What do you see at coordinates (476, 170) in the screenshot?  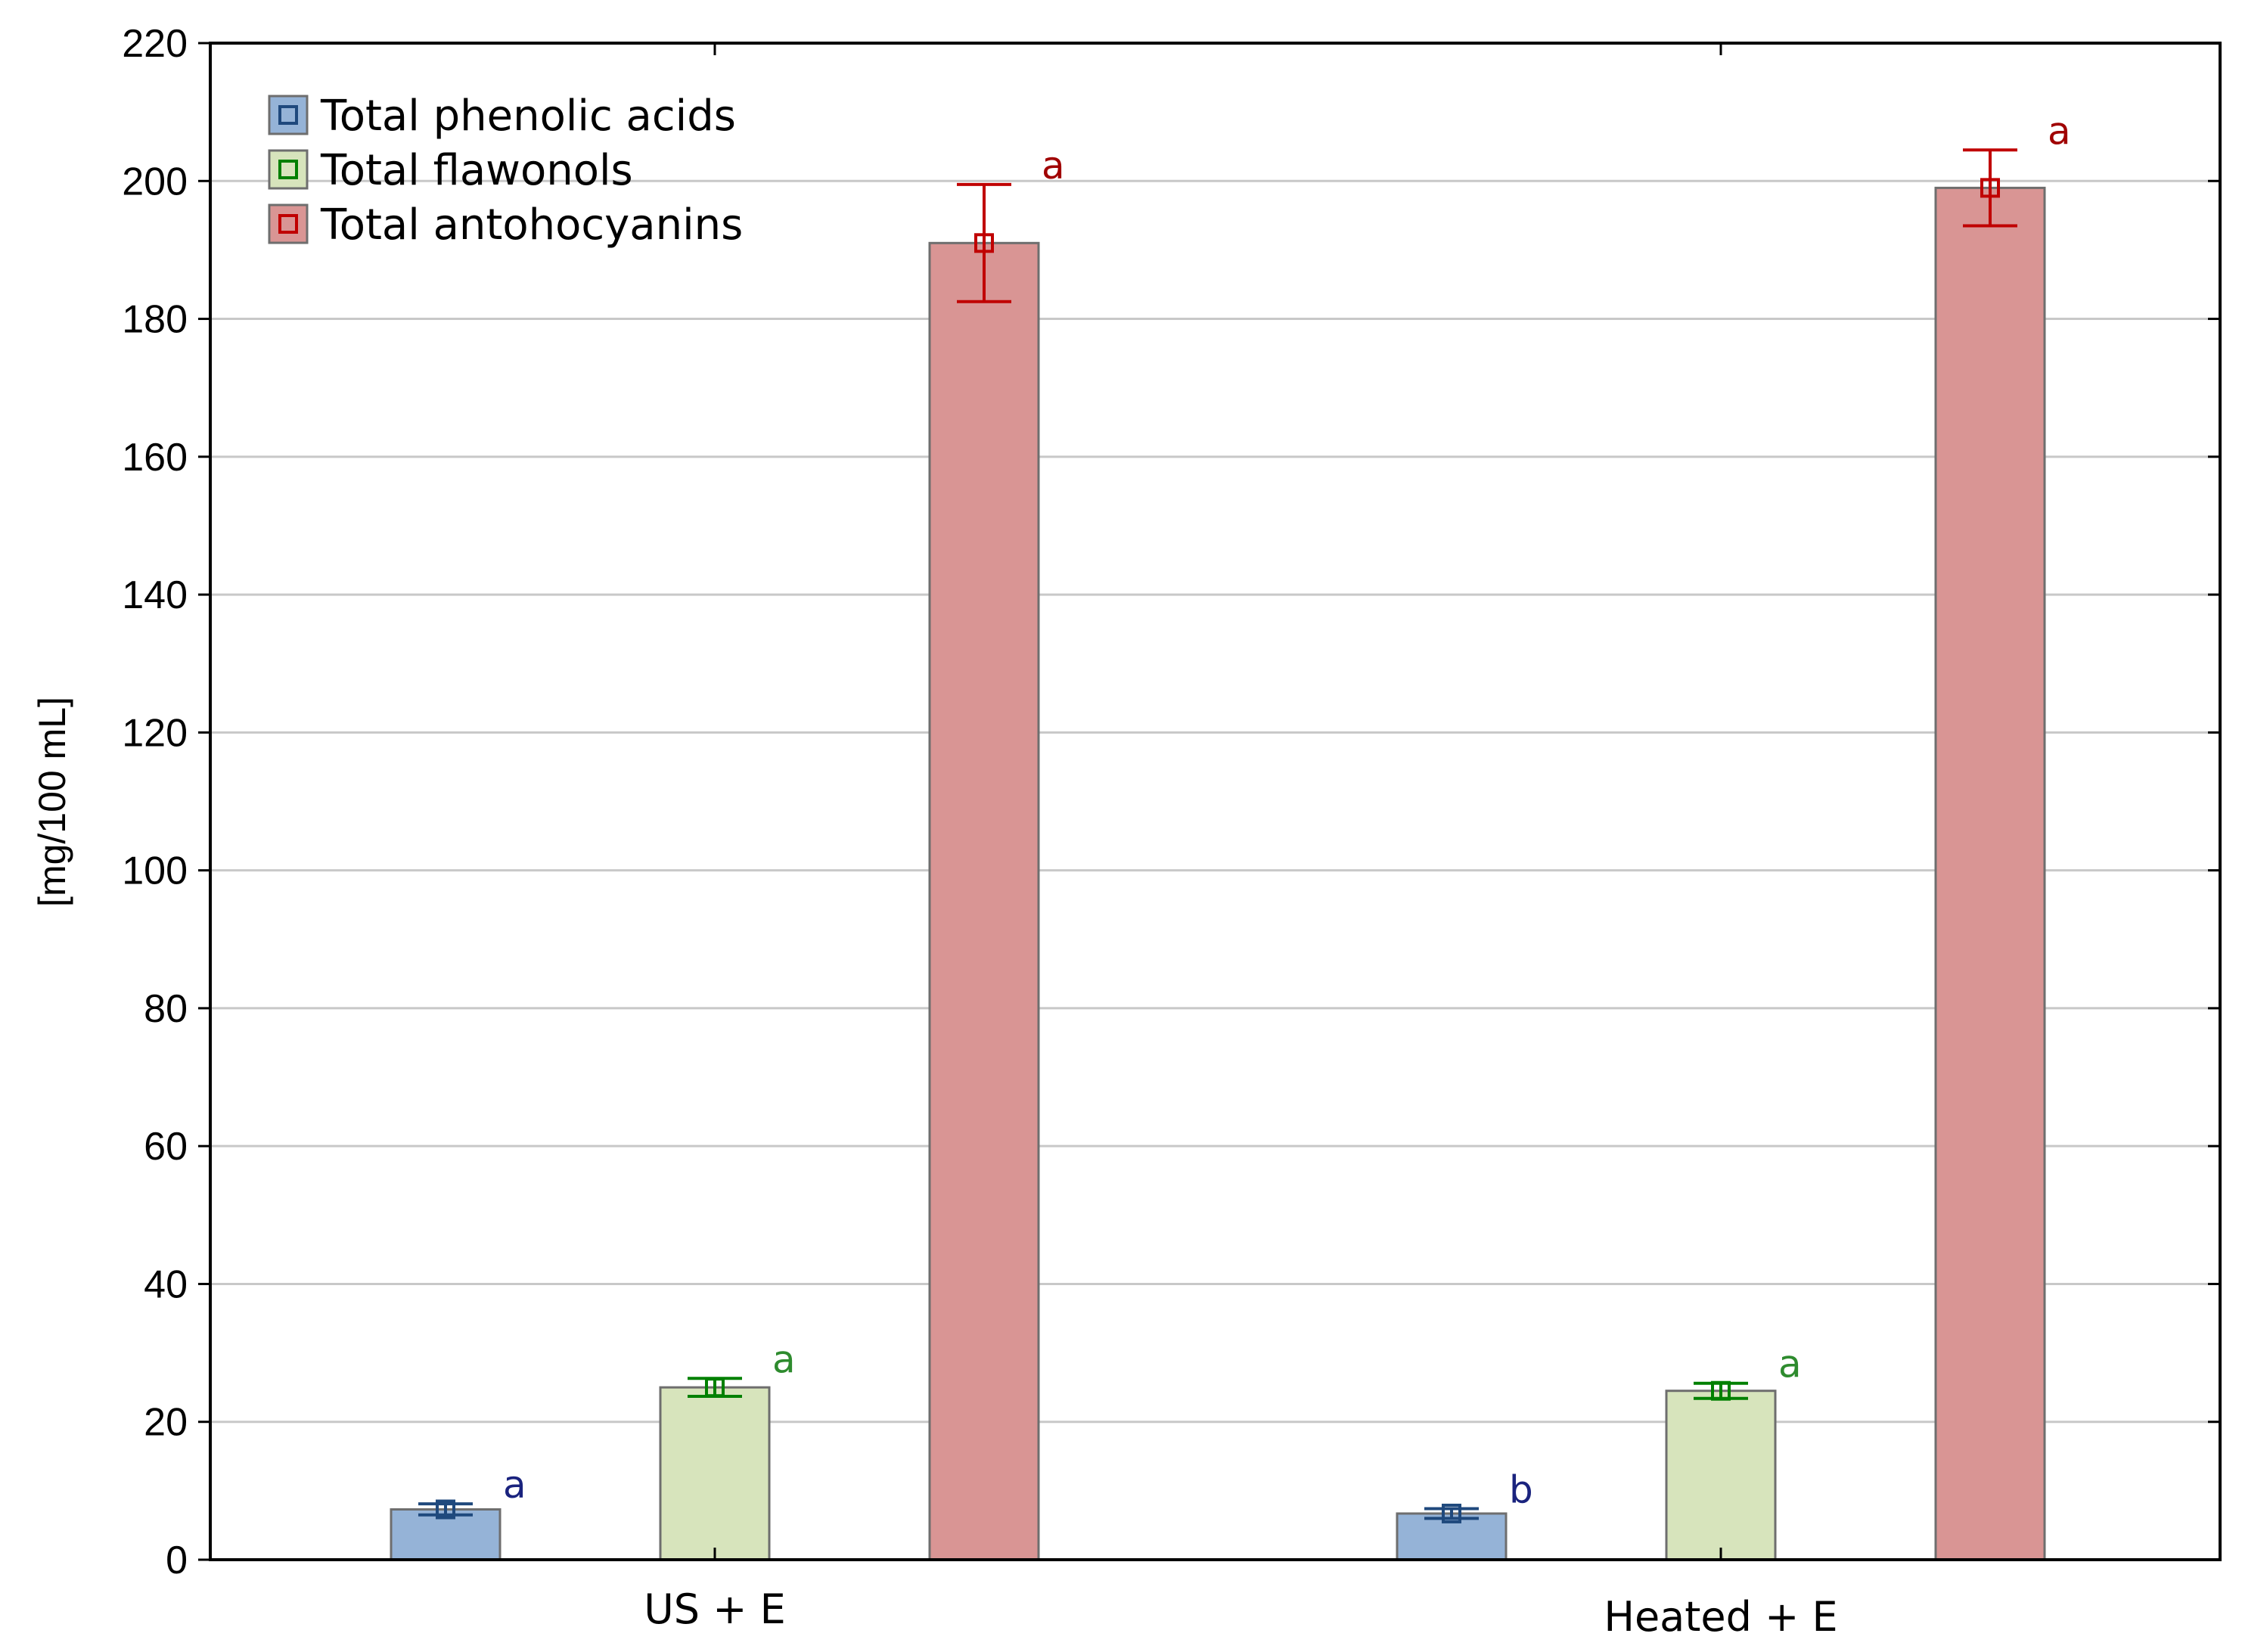 I see `legend-label: Total flawonols` at bounding box center [476, 170].